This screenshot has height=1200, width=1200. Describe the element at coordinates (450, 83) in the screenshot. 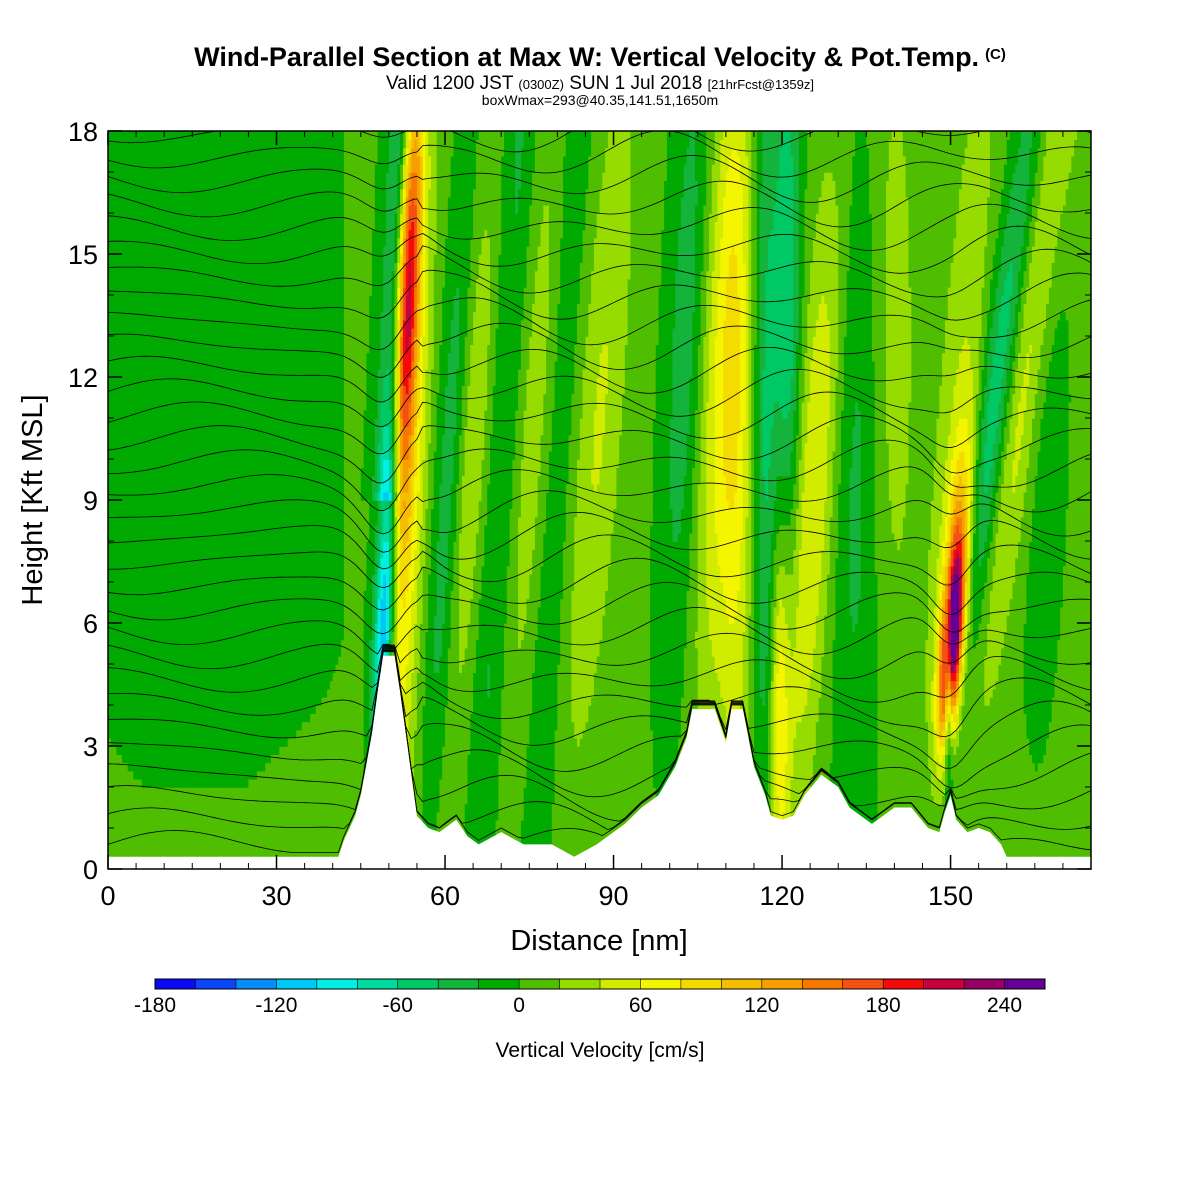

I see `valid-prefix: Valid 1200 JST` at that location.